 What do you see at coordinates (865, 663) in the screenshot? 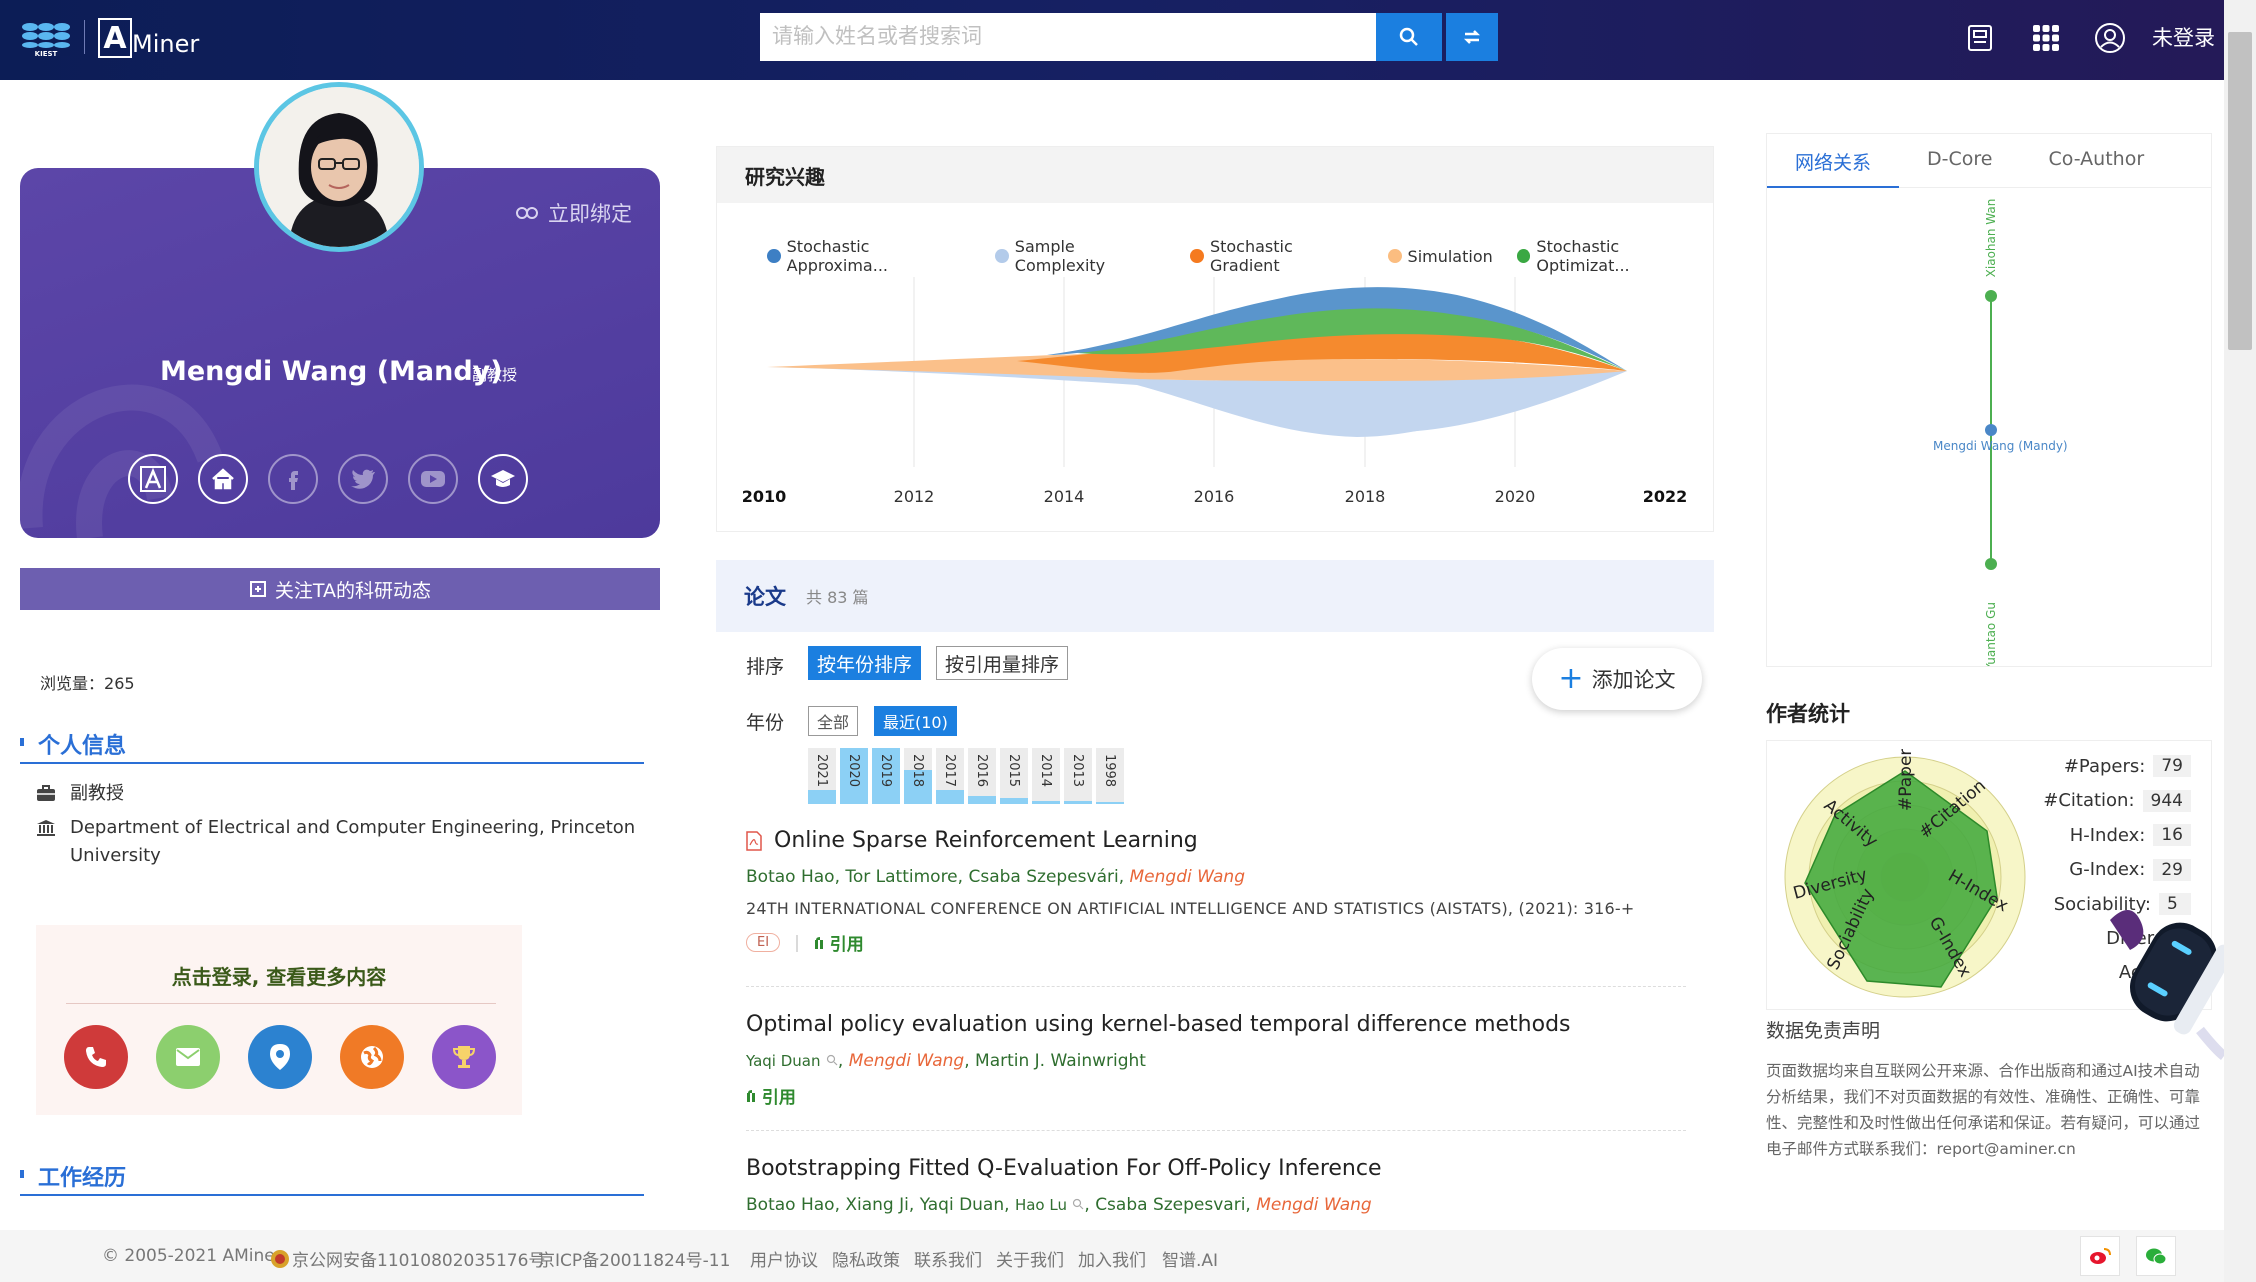
I see `sort-by-year-button: 按年份排序` at bounding box center [865, 663].